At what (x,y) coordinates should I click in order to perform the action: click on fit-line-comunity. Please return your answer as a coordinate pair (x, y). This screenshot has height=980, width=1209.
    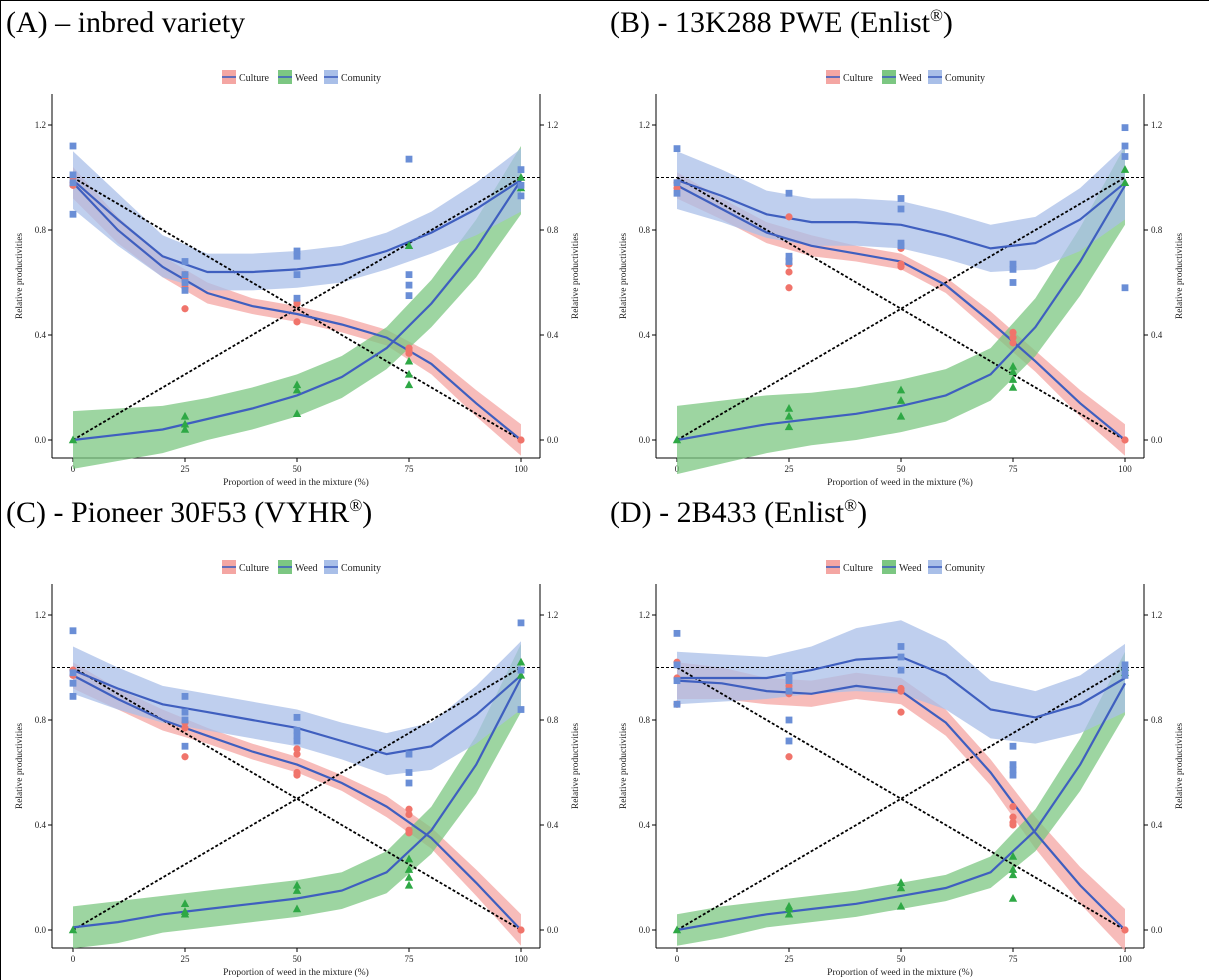
    Looking at the image, I should click on (297, 226).